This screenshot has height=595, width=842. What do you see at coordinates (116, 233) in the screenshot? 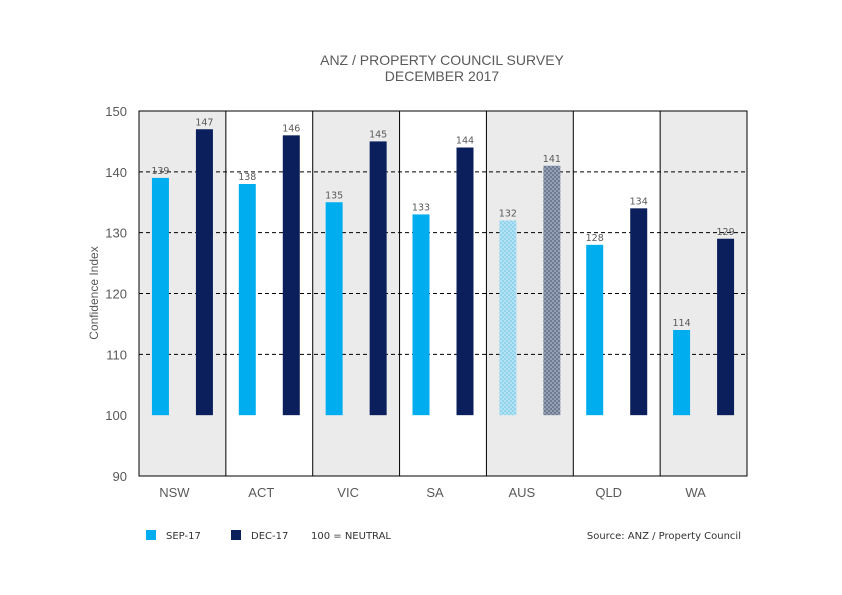
I see `y-tick-130: 130` at bounding box center [116, 233].